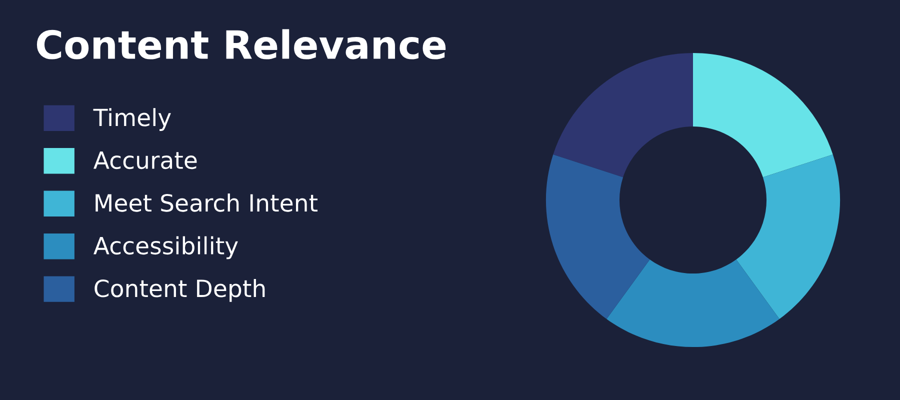 The height and width of the screenshot is (400, 900). What do you see at coordinates (132, 119) in the screenshot?
I see `legend-label: Timely` at bounding box center [132, 119].